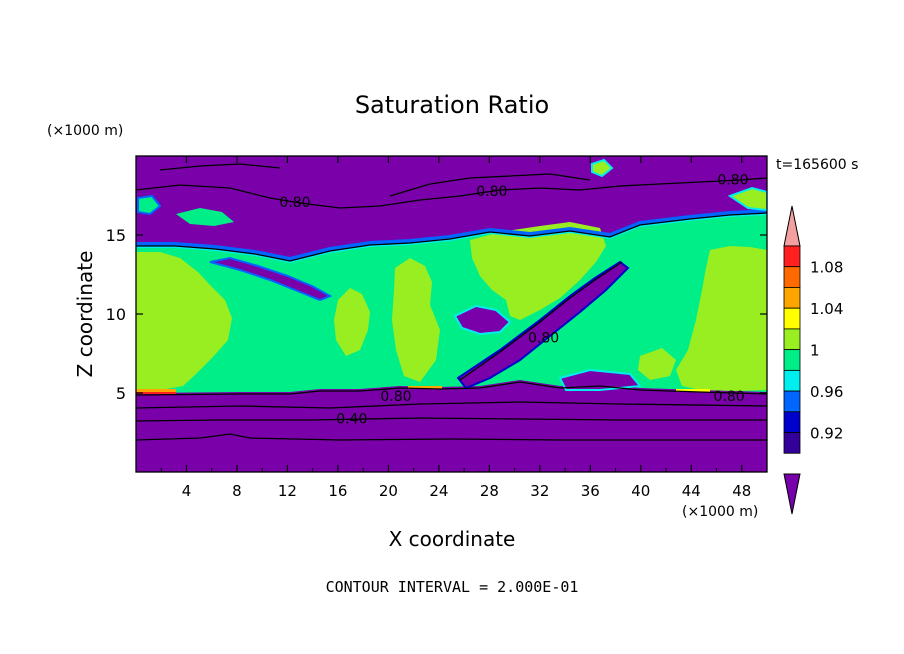 The height and width of the screenshot is (654, 904). What do you see at coordinates (720, 512) in the screenshot?
I see `x-axis-unit: (×1000 m)` at bounding box center [720, 512].